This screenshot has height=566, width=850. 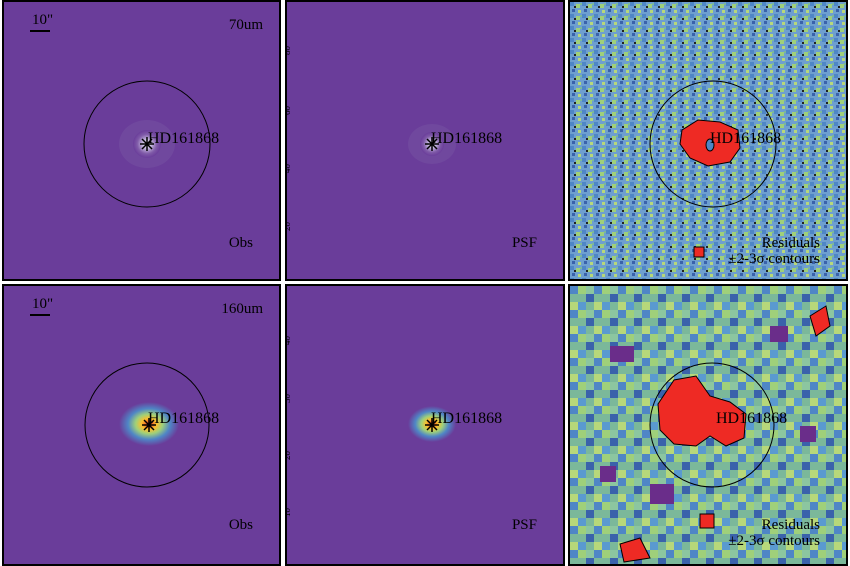 What do you see at coordinates (288, 110) in the screenshot?
I see `y-tick-label: 60` at bounding box center [288, 110].